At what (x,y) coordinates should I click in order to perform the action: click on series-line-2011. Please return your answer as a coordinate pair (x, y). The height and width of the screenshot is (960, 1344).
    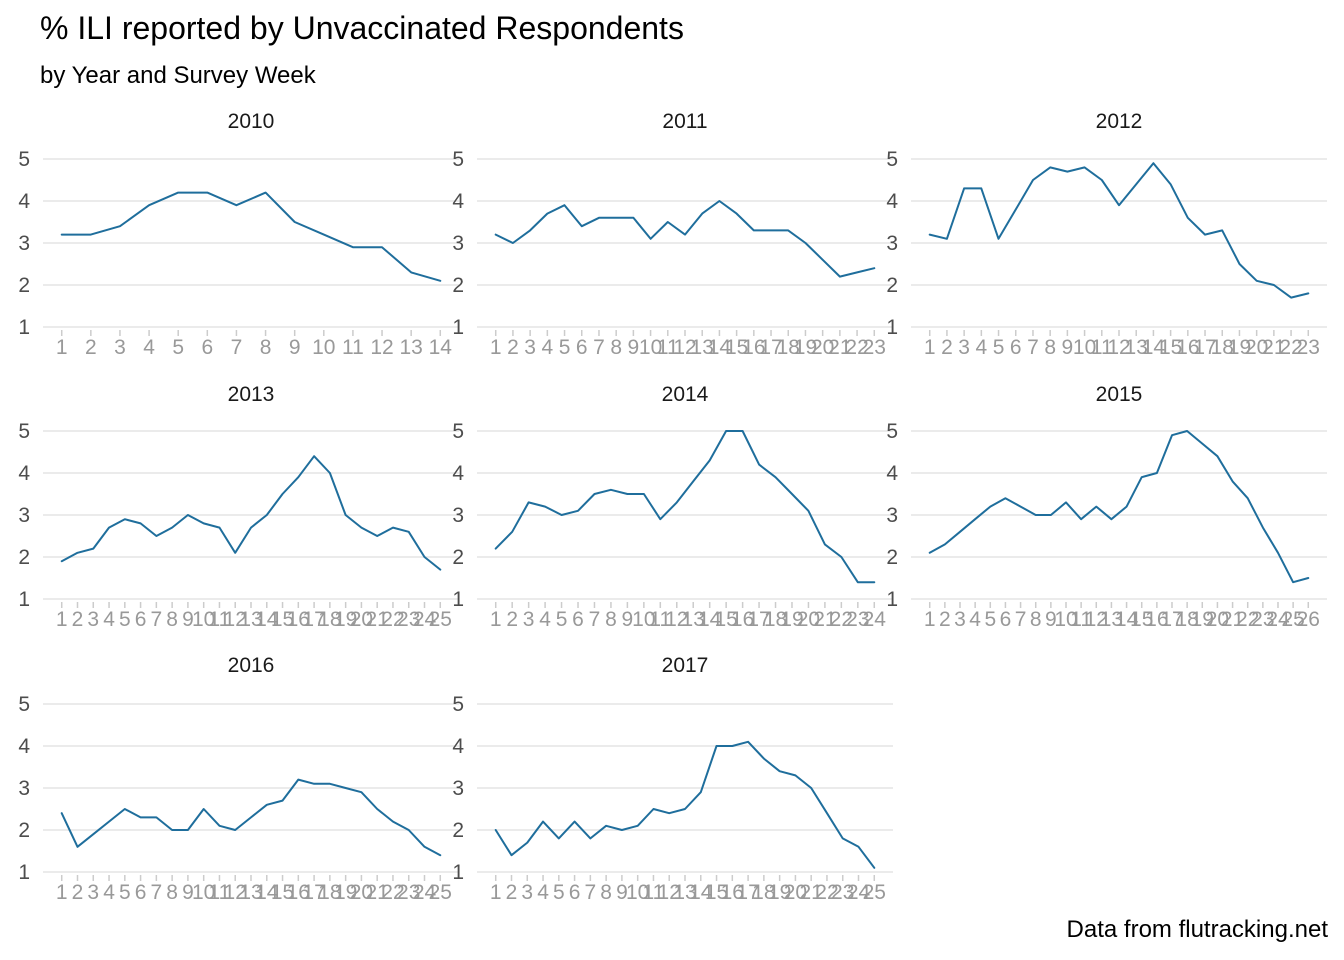
    Looking at the image, I should click on (685, 239).